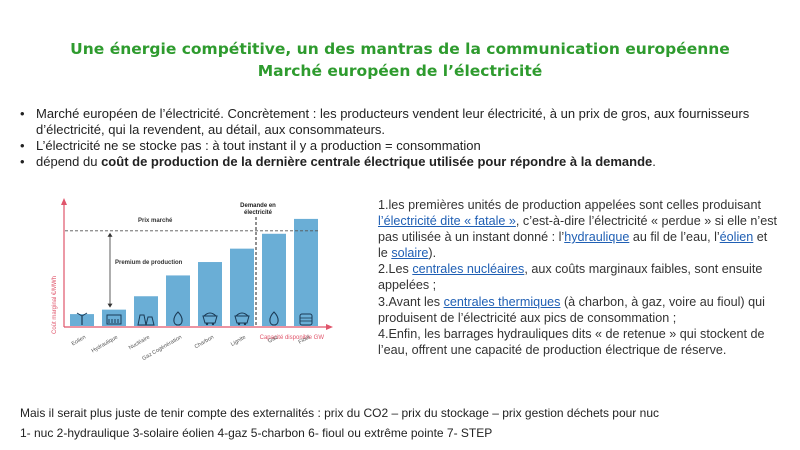 The height and width of the screenshot is (450, 800). I want to click on wind-turbine-icon, so click(82, 318).